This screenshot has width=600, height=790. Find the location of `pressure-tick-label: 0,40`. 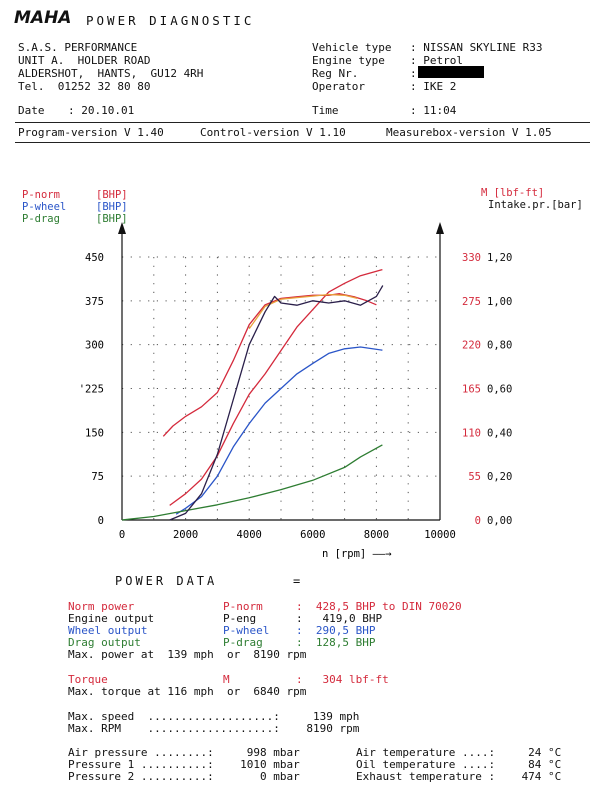

pressure-tick-label: 0,40 is located at coordinates (499, 433).